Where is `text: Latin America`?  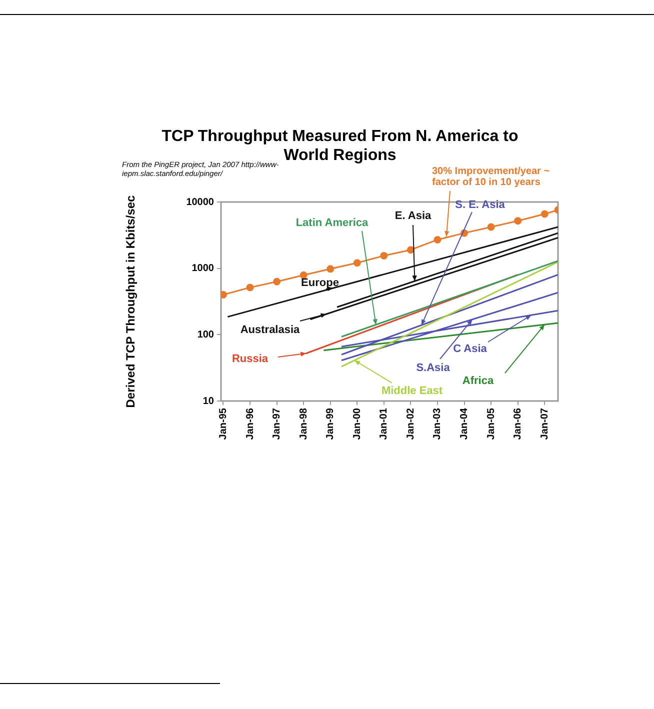
text: Latin America is located at coordinates (333, 223).